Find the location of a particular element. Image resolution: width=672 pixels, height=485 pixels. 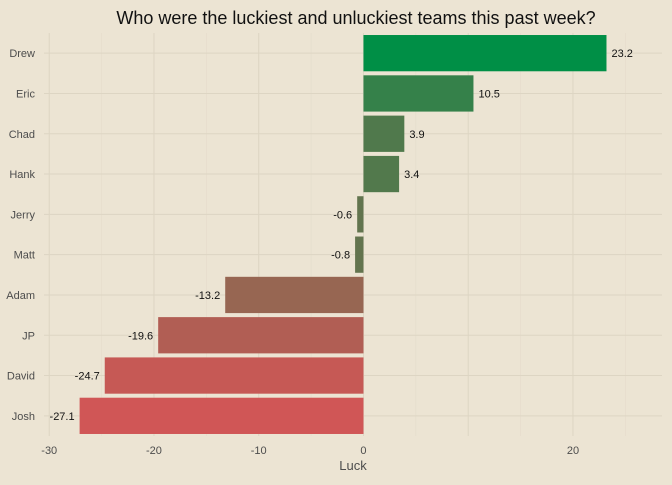

bar-chad is located at coordinates (384, 133).